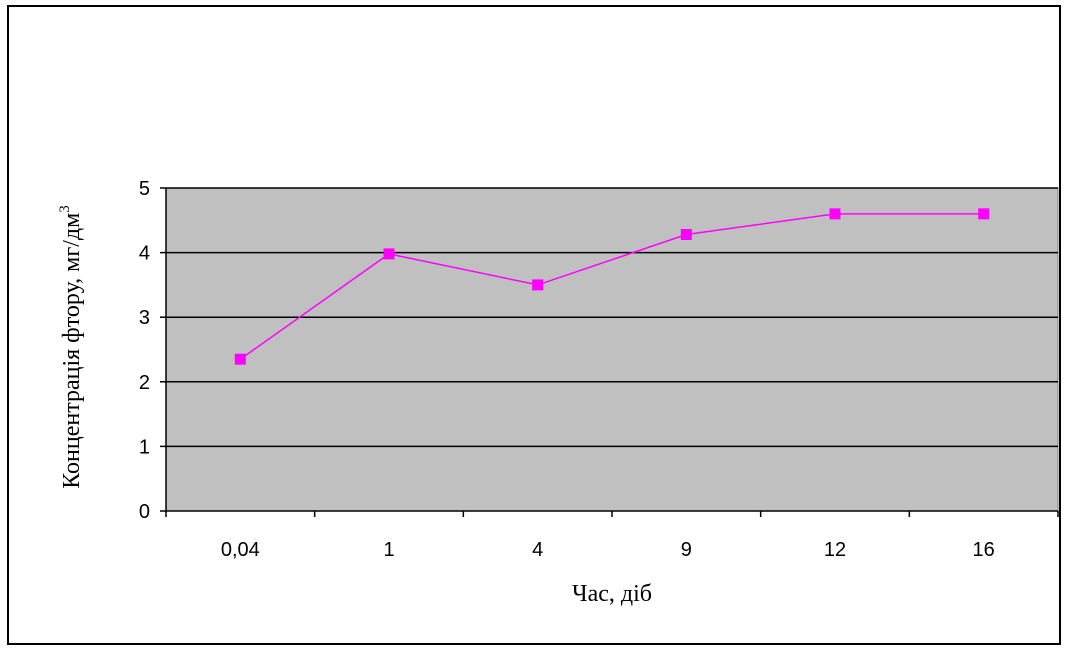 The width and height of the screenshot is (1068, 650). Describe the element at coordinates (144, 447) in the screenshot. I see `y-tick-label: 1` at that location.